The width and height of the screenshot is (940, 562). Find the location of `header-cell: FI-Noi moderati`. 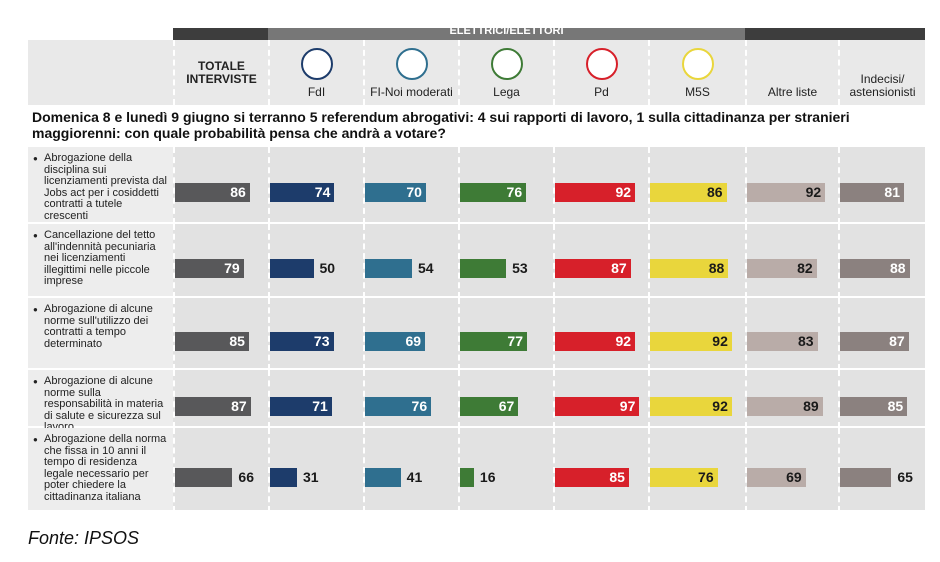

header-cell: FI-Noi moderati is located at coordinates (410, 72).